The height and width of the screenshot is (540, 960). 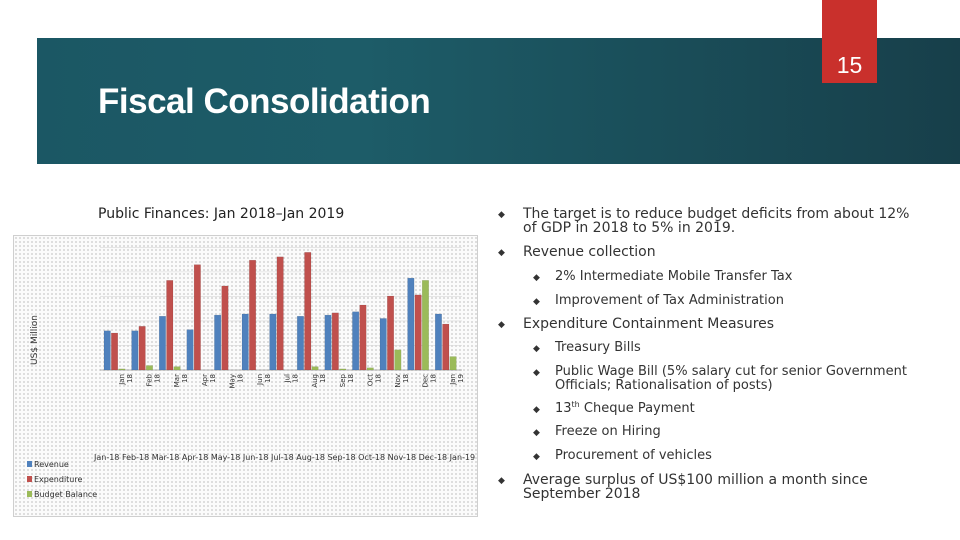 I want to click on x-tick-label: Oct, so click(x=370, y=380).